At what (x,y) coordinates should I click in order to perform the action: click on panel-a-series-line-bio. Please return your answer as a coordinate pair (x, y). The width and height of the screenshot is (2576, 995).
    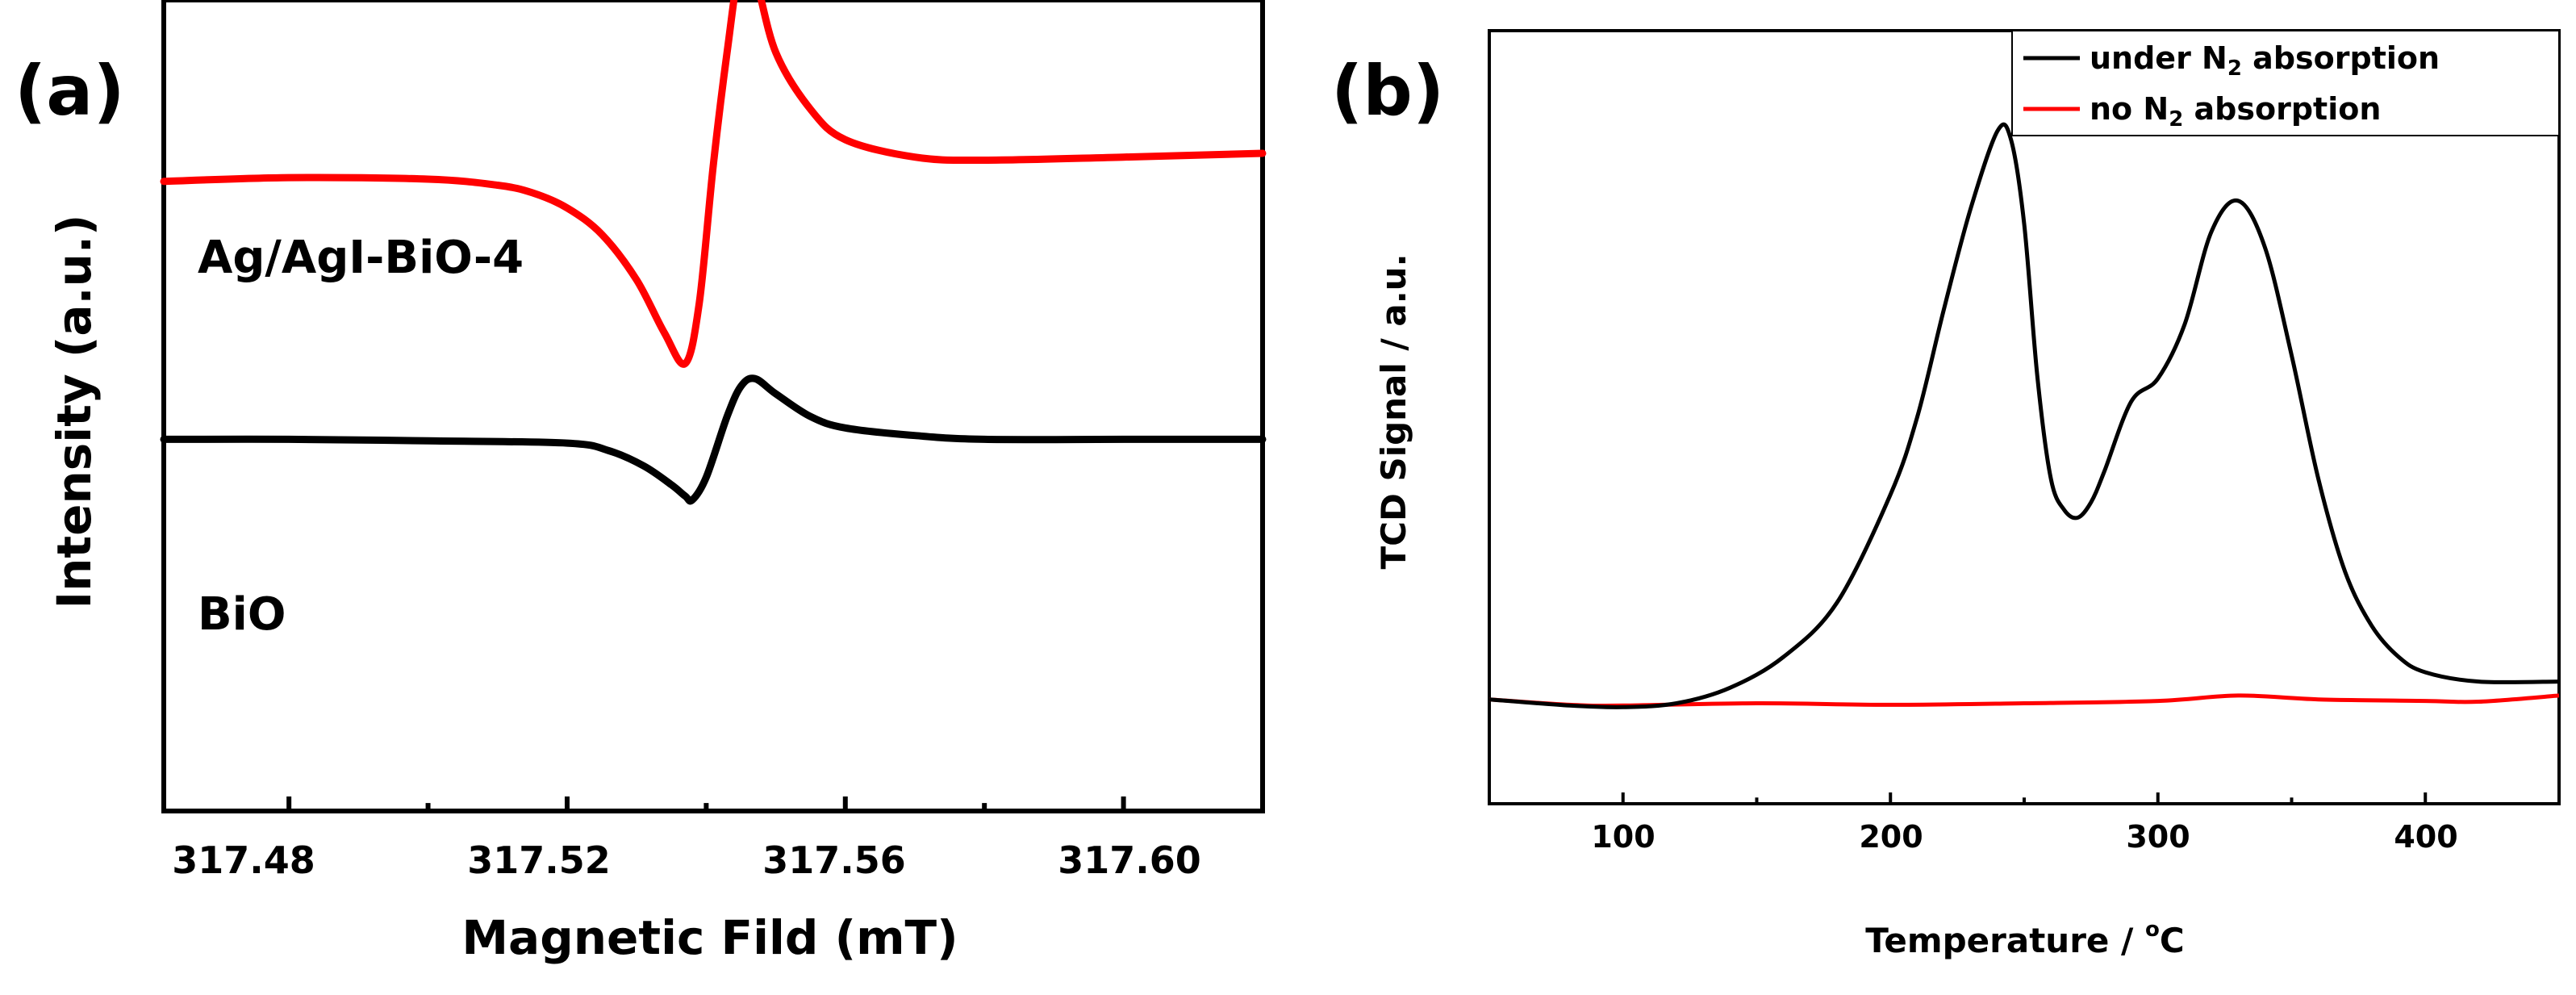
    Looking at the image, I should click on (713, 439).